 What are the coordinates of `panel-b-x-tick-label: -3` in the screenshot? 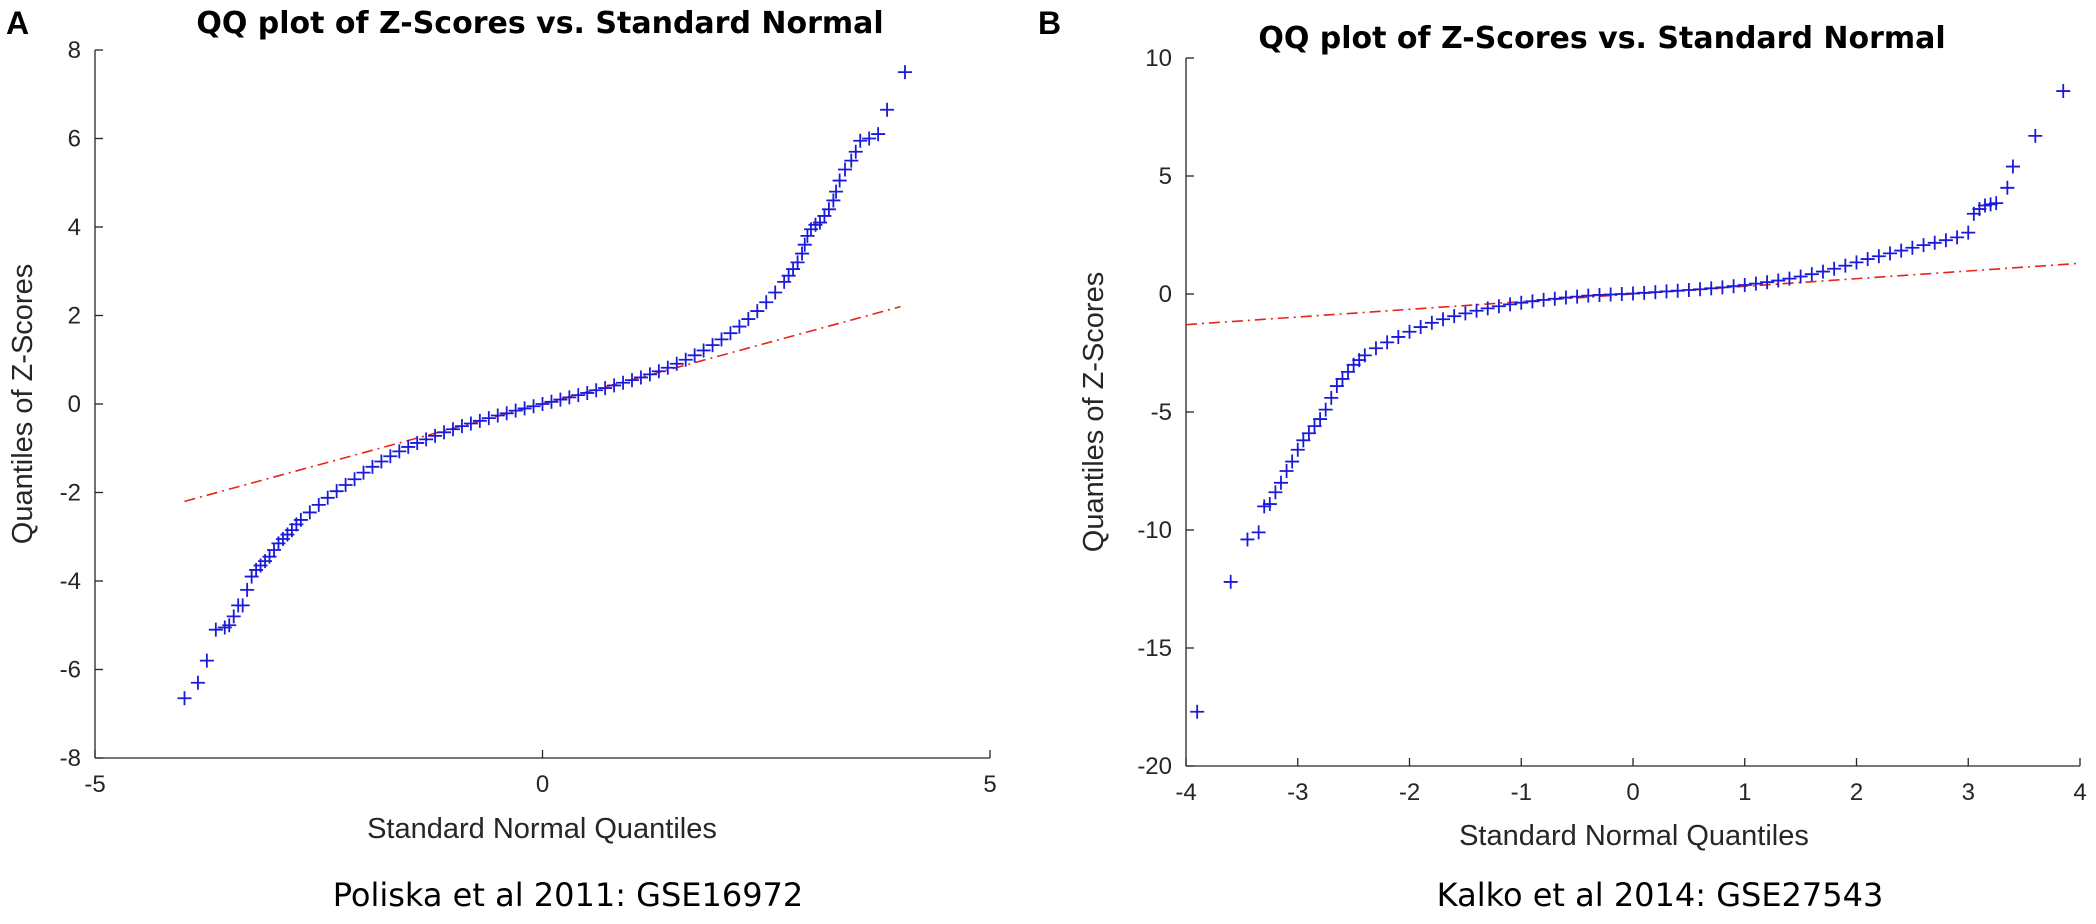 It's located at (1297, 792).